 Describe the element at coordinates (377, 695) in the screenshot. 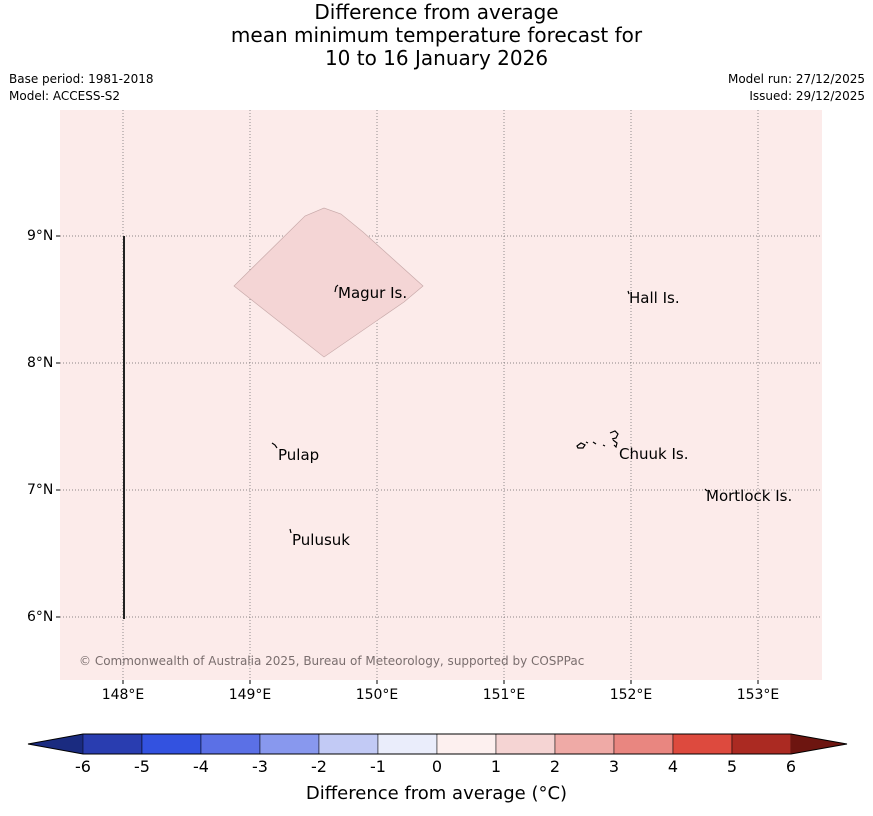

I see `lon-label-150e: 150°E` at that location.